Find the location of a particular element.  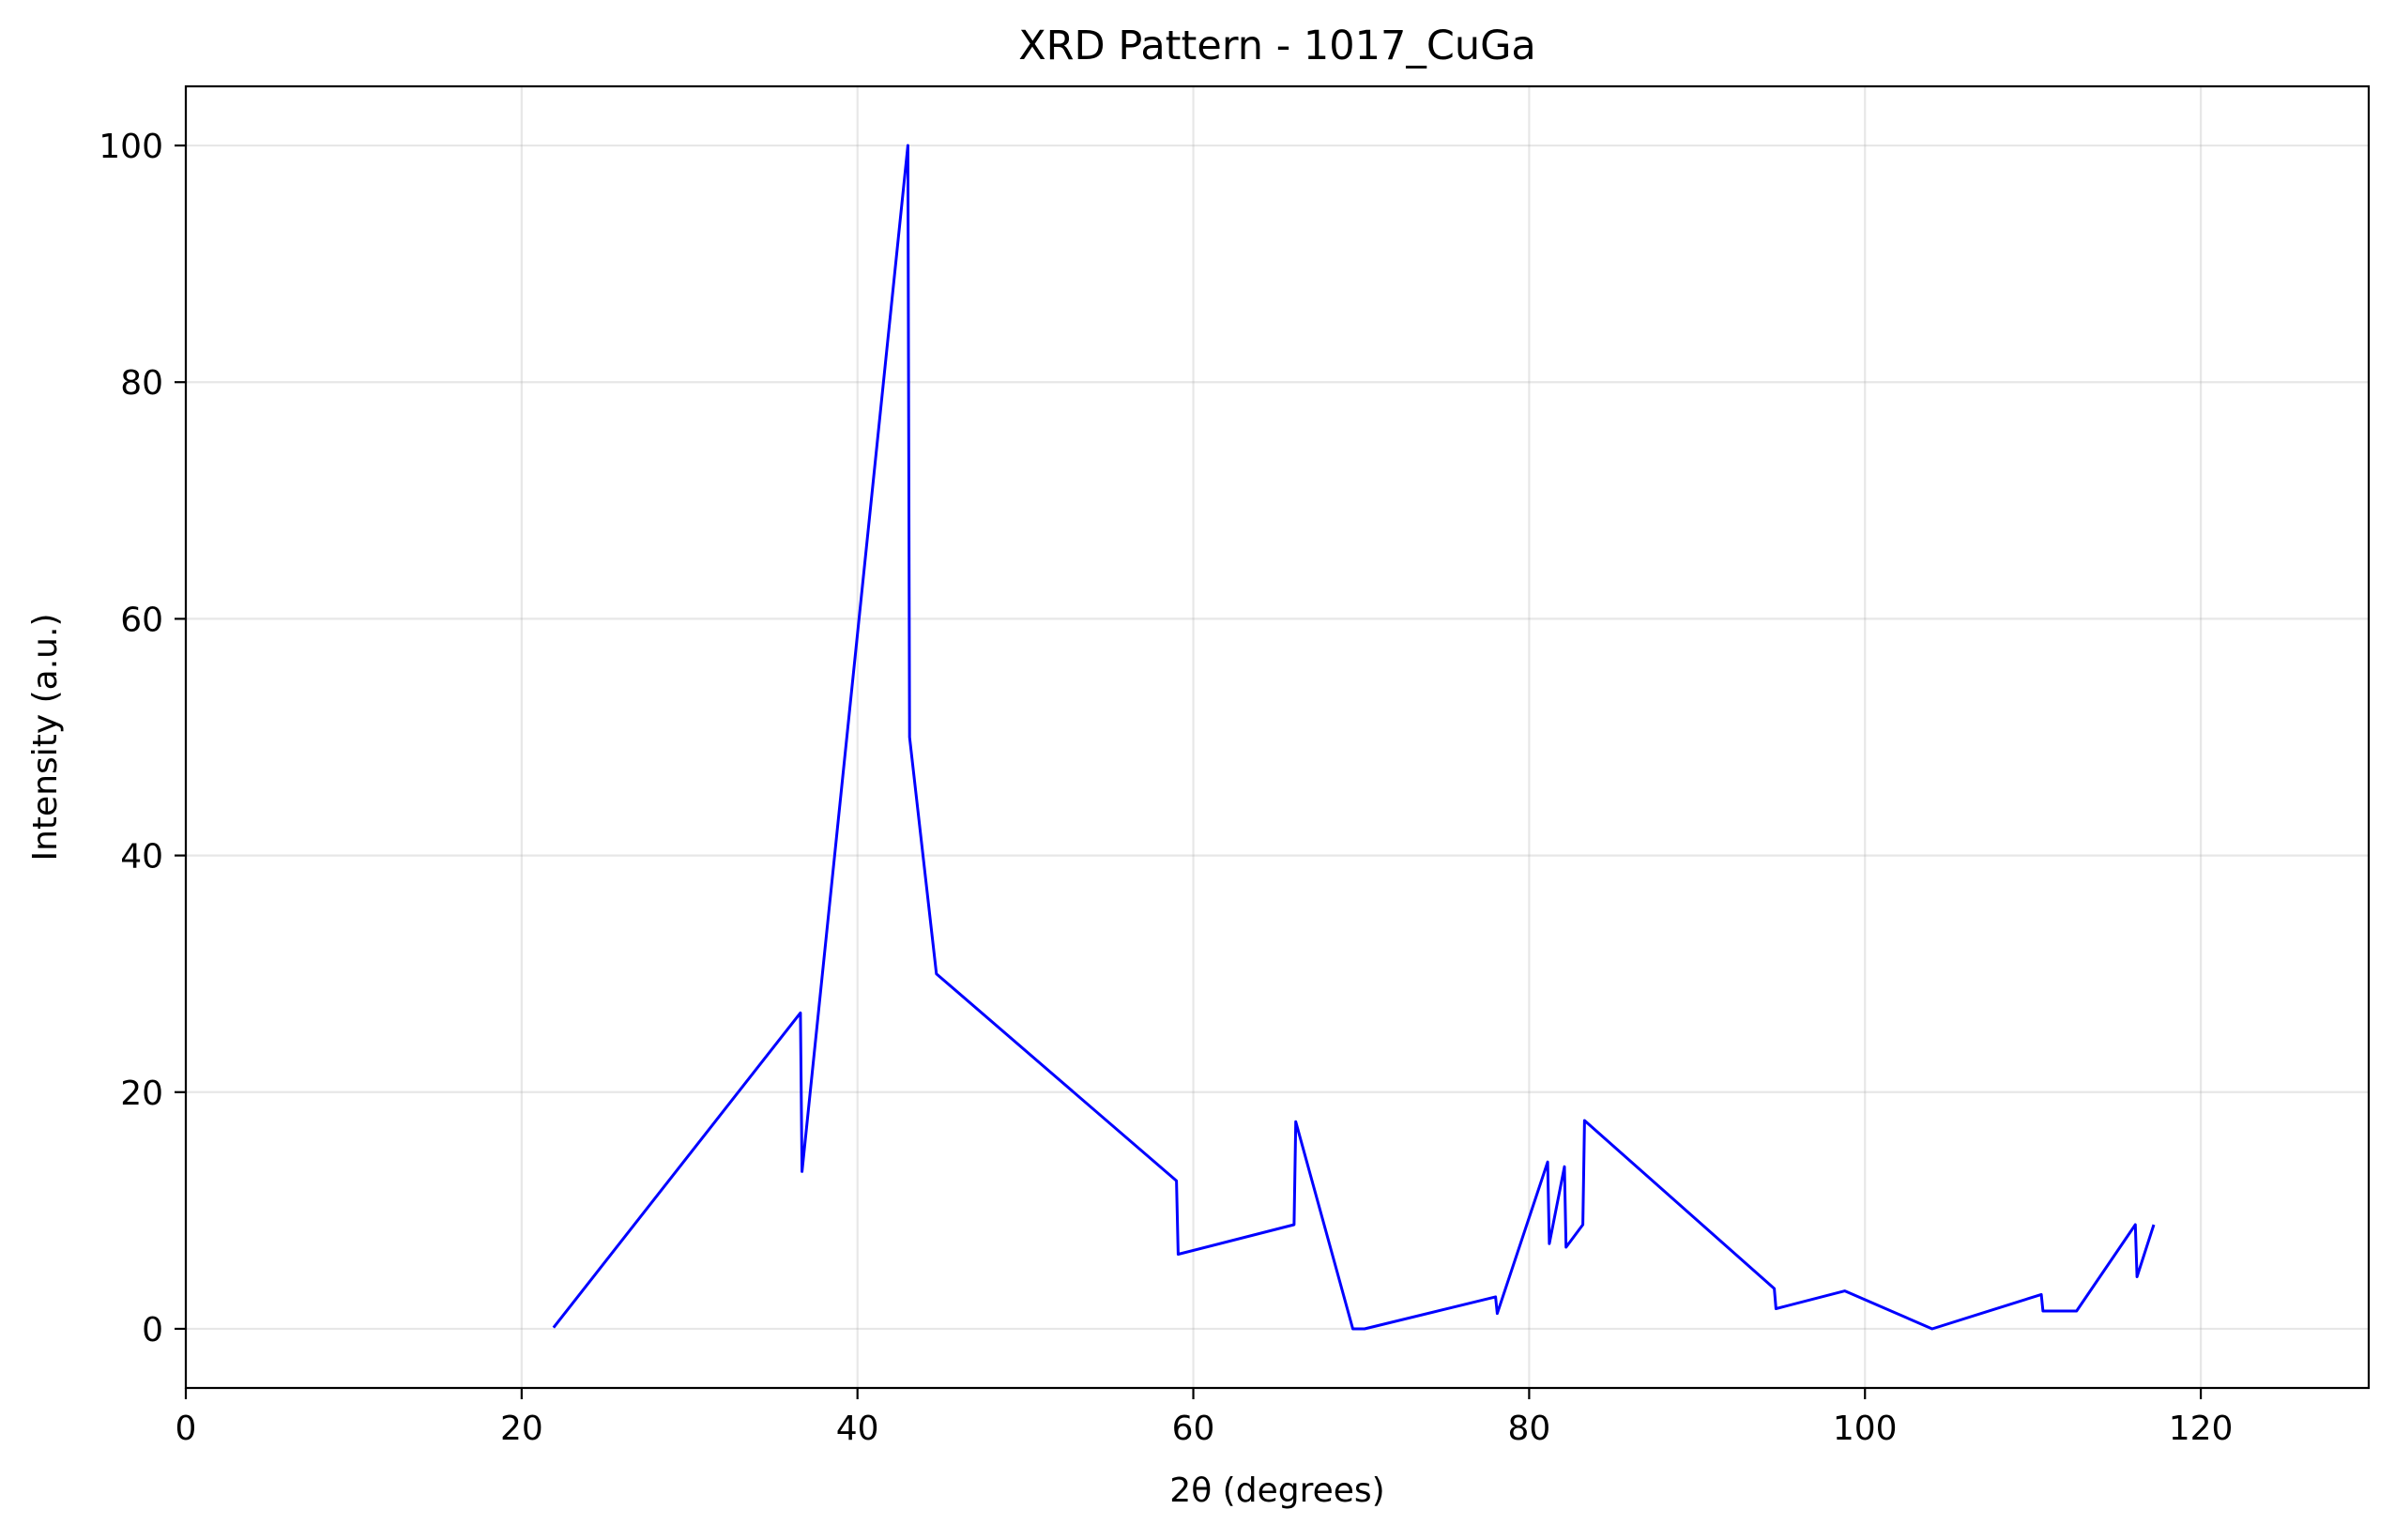

x-tick-label: 80 is located at coordinates (1528, 1429).